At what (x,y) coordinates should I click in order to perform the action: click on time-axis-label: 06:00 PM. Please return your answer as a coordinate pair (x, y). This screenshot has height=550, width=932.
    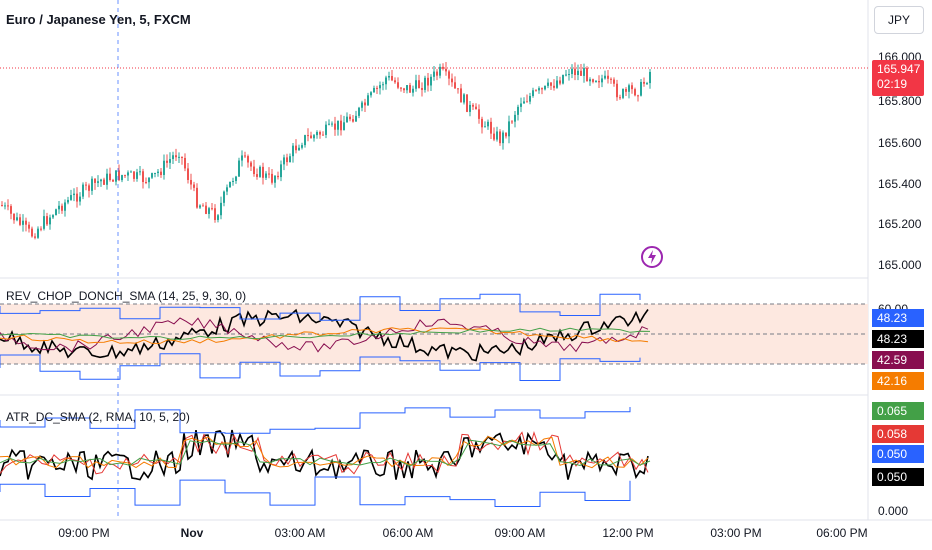
    Looking at the image, I should click on (842, 533).